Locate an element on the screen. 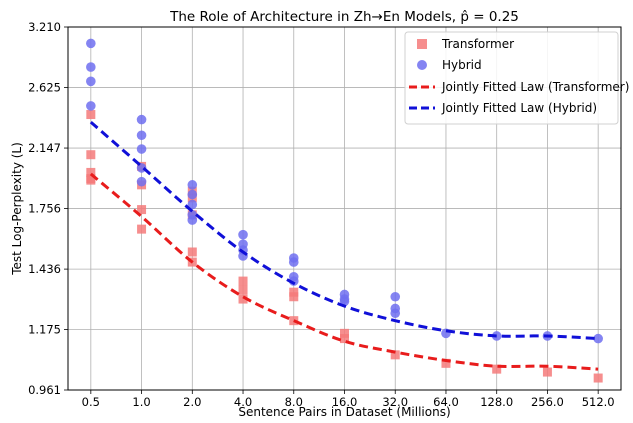 Image resolution: width=633 pixels, height=423 pixels. y-tick-label: 3.210 is located at coordinates (44, 27).